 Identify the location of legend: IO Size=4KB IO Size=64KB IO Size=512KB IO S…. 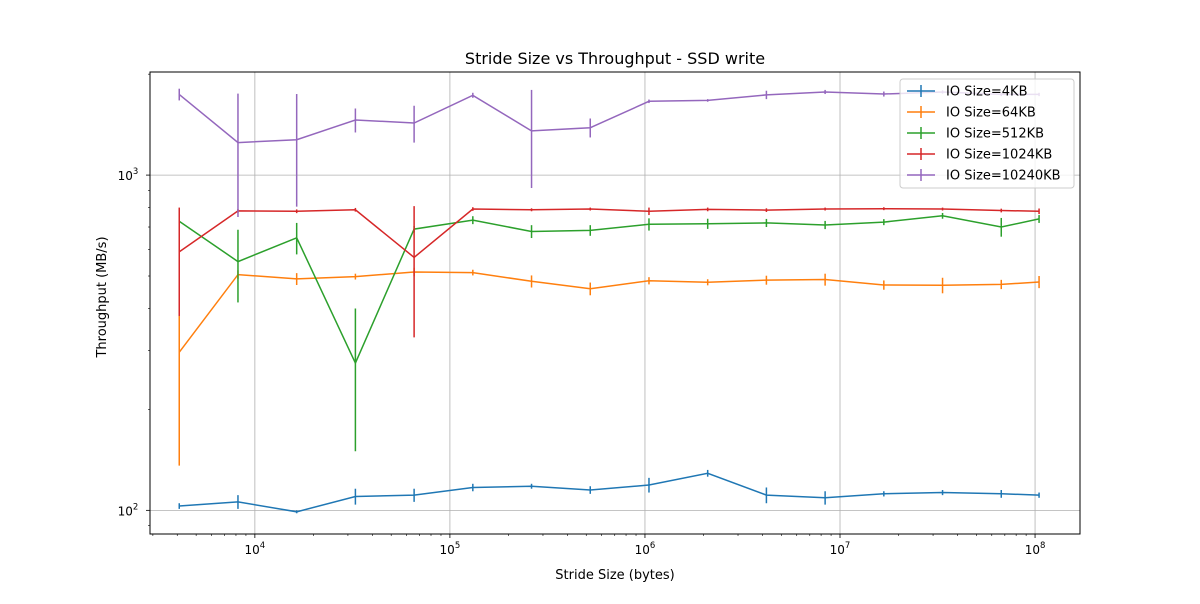
(987, 133).